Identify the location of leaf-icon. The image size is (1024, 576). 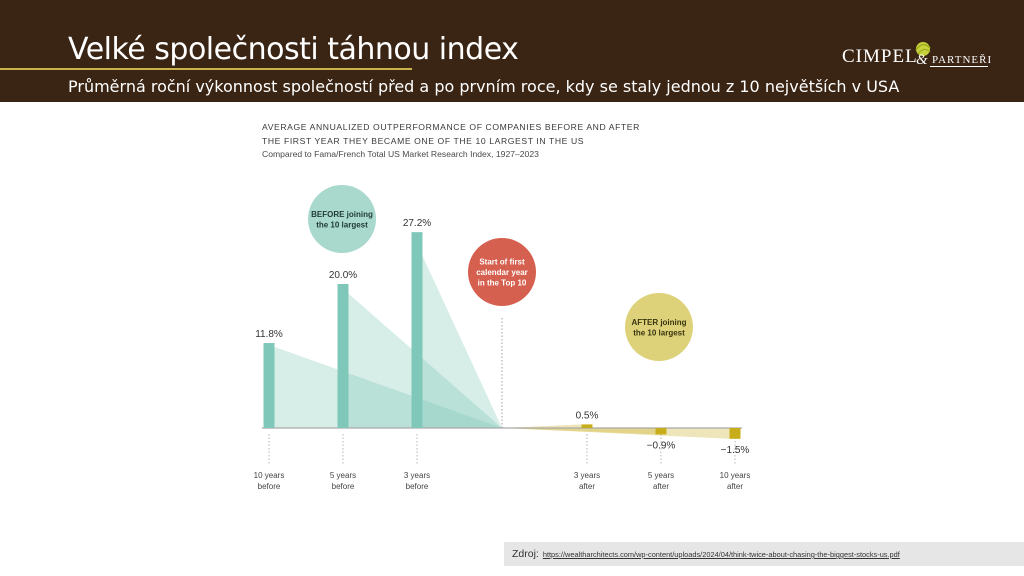
(923, 49).